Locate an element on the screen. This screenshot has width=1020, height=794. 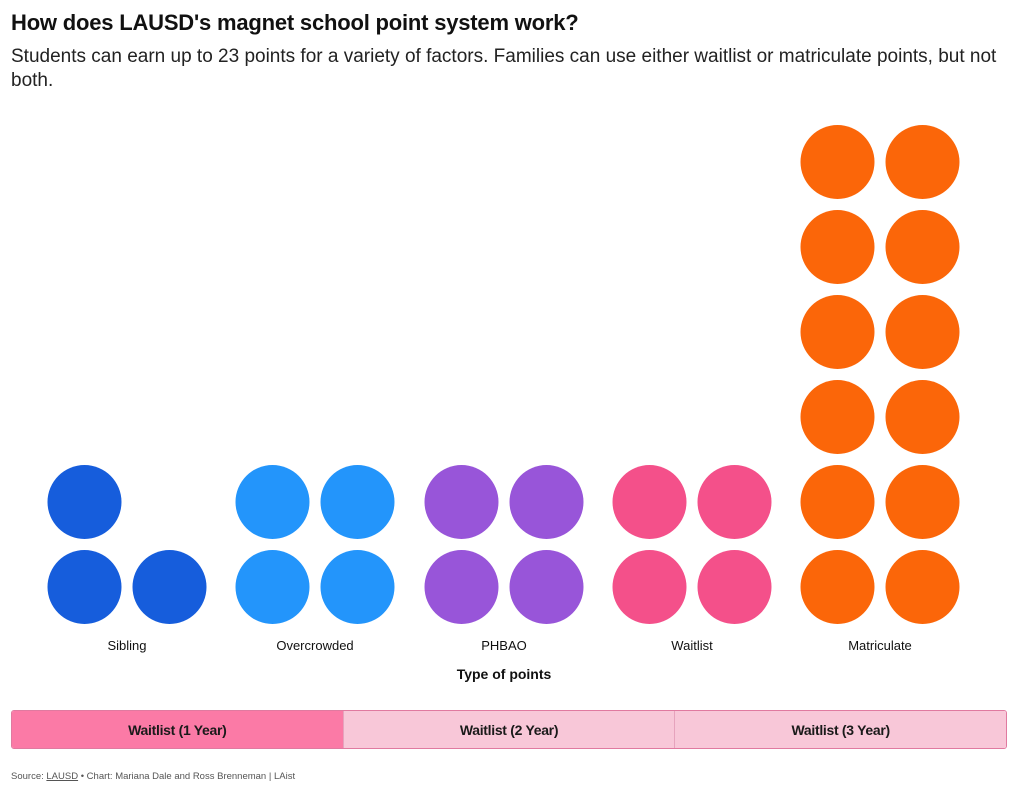
category-label-phbao: PHBAO is located at coordinates (504, 645).